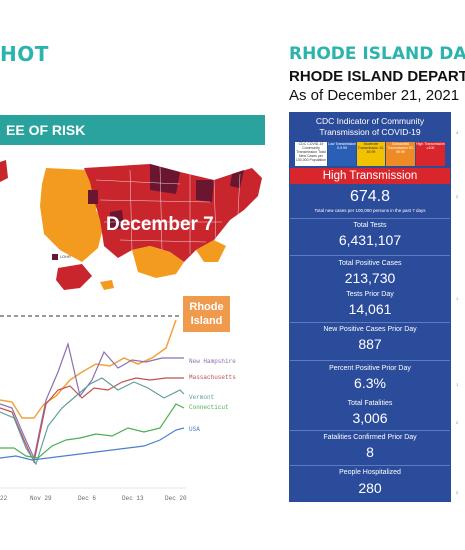 This screenshot has width=465, height=550. What do you see at coordinates (370, 344) in the screenshot?
I see `stat-value-new-positive: 887` at bounding box center [370, 344].